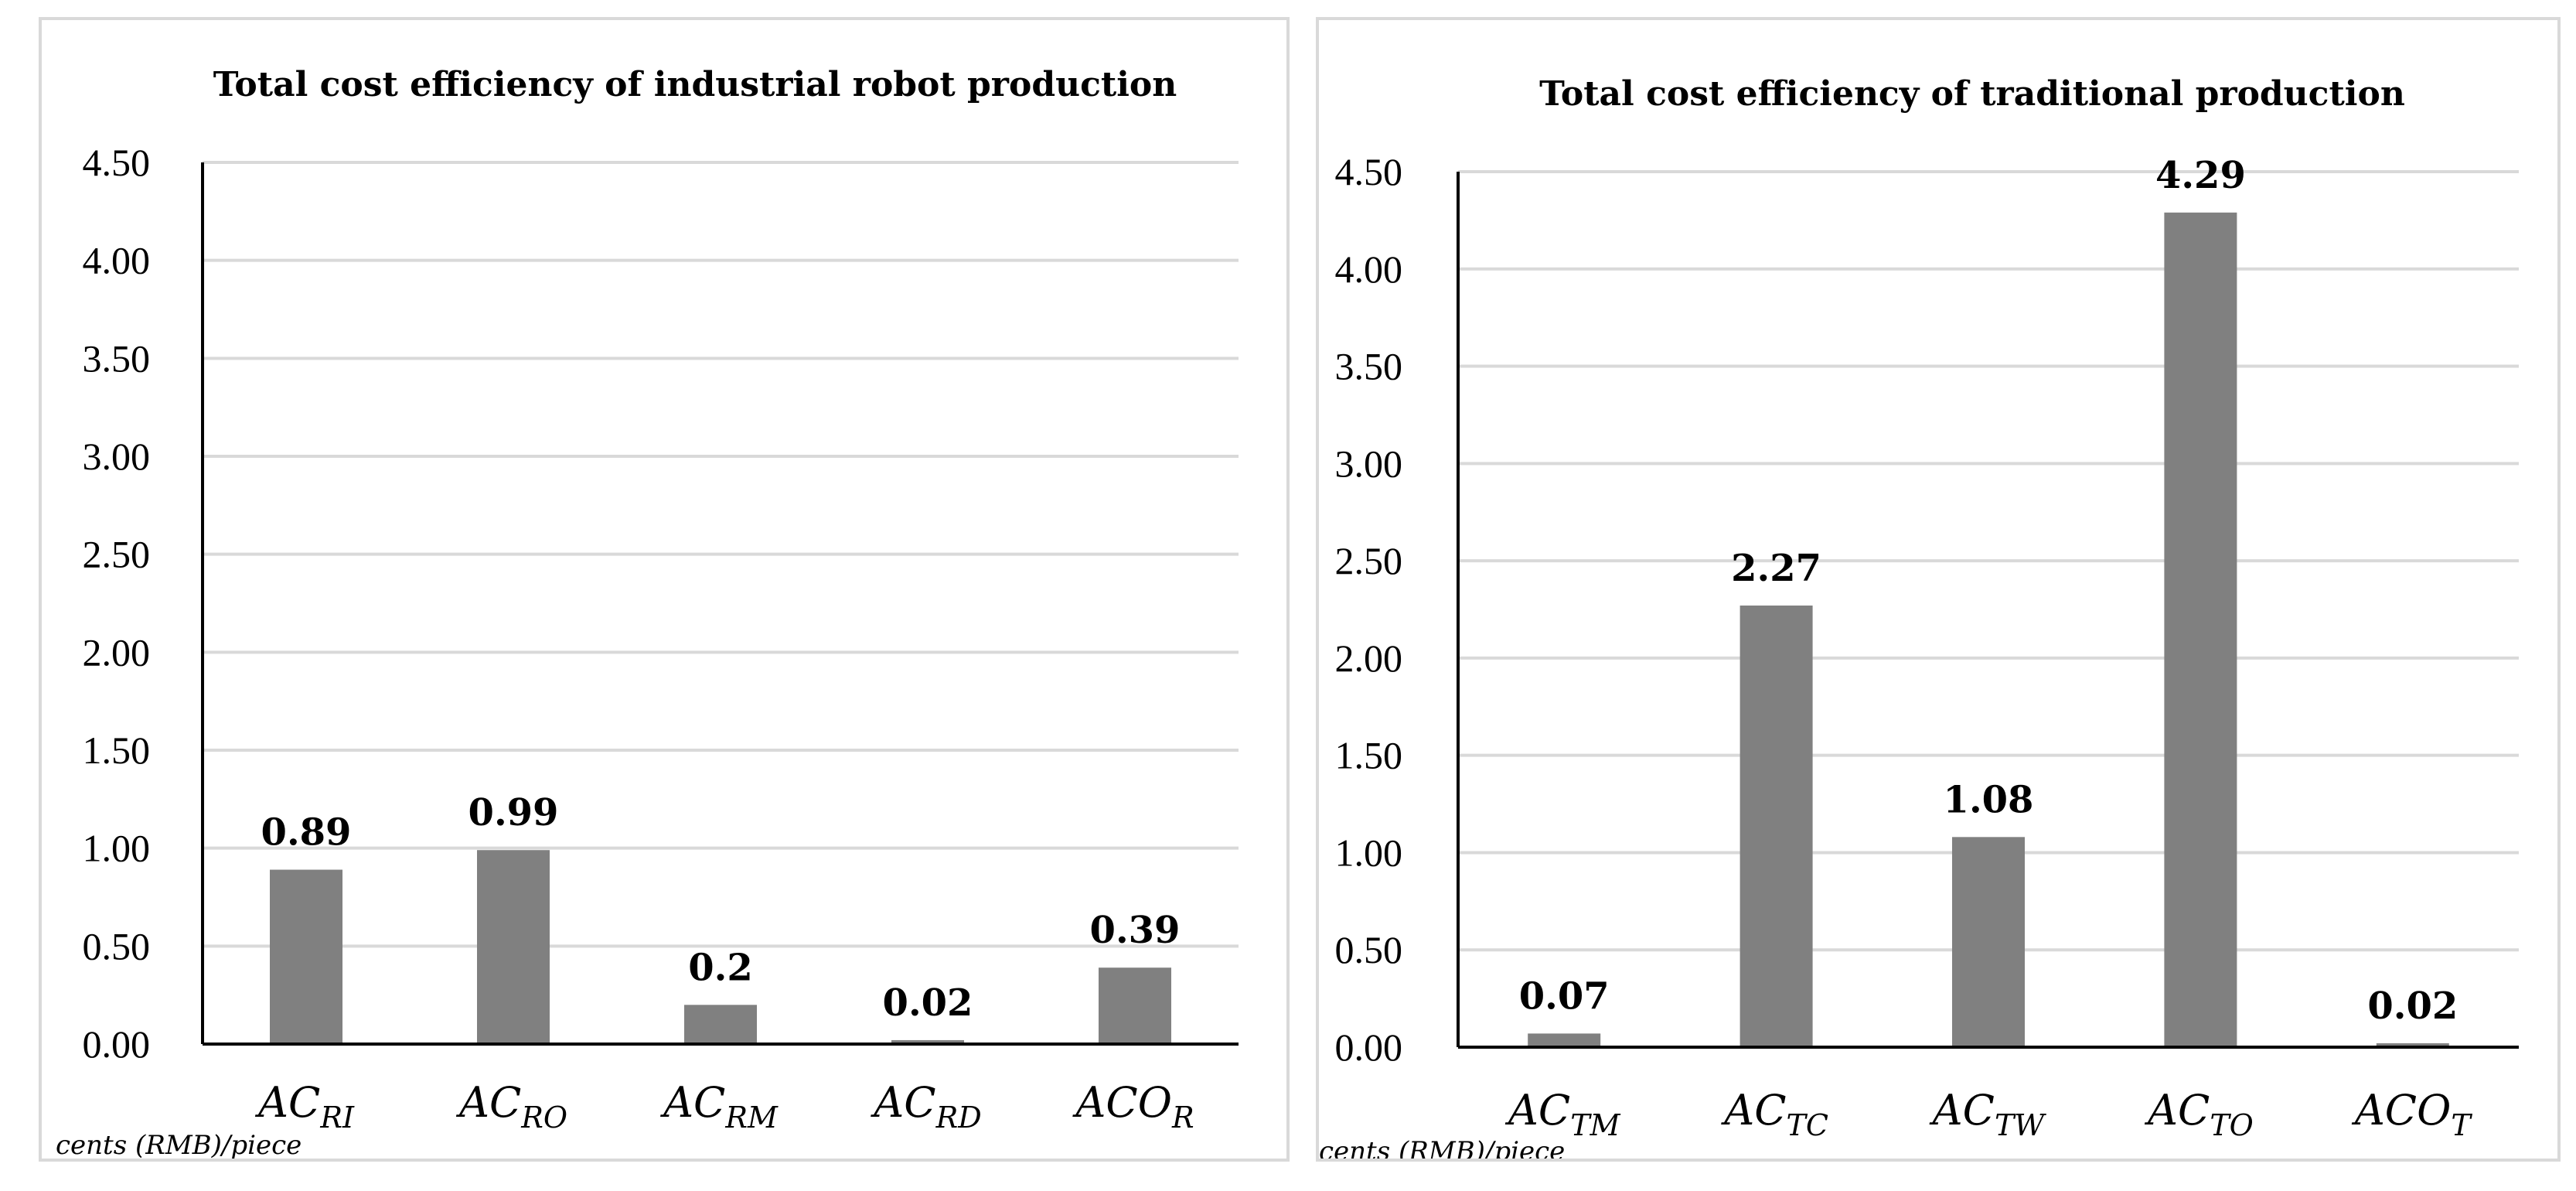 The image size is (2576, 1191). What do you see at coordinates (2461, 1125) in the screenshot?
I see `category-label-subscript: T` at bounding box center [2461, 1125].